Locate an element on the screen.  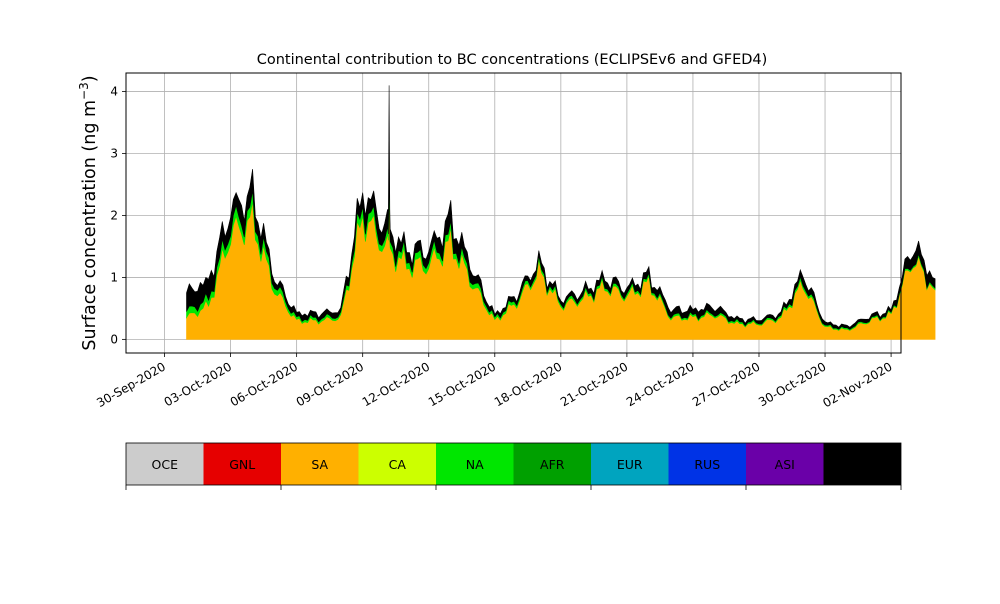
legend-swatch-gnl is located at coordinates (242, 464).